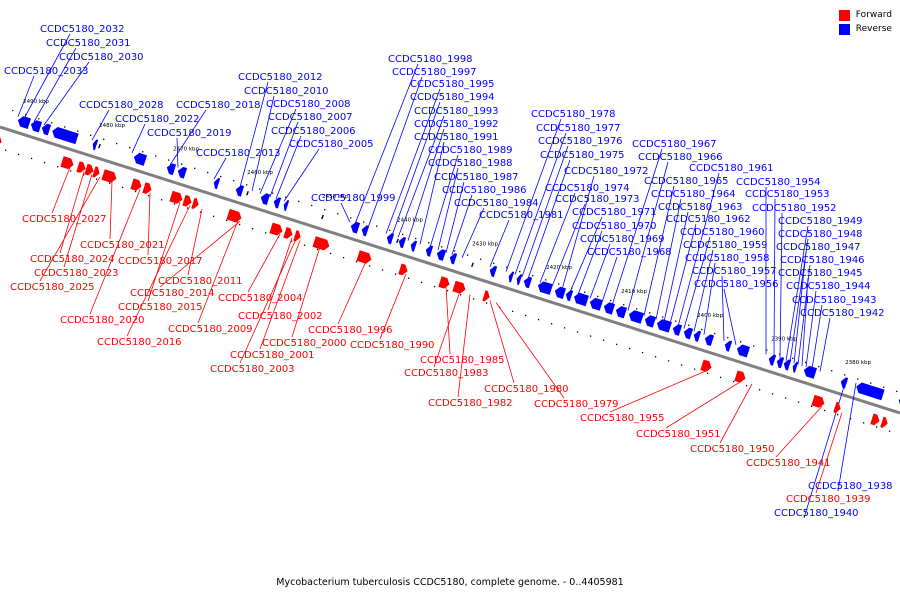 The image size is (900, 600). What do you see at coordinates (597, 199) in the screenshot?
I see `gene-label: CCDC5180_1973` at bounding box center [597, 199].